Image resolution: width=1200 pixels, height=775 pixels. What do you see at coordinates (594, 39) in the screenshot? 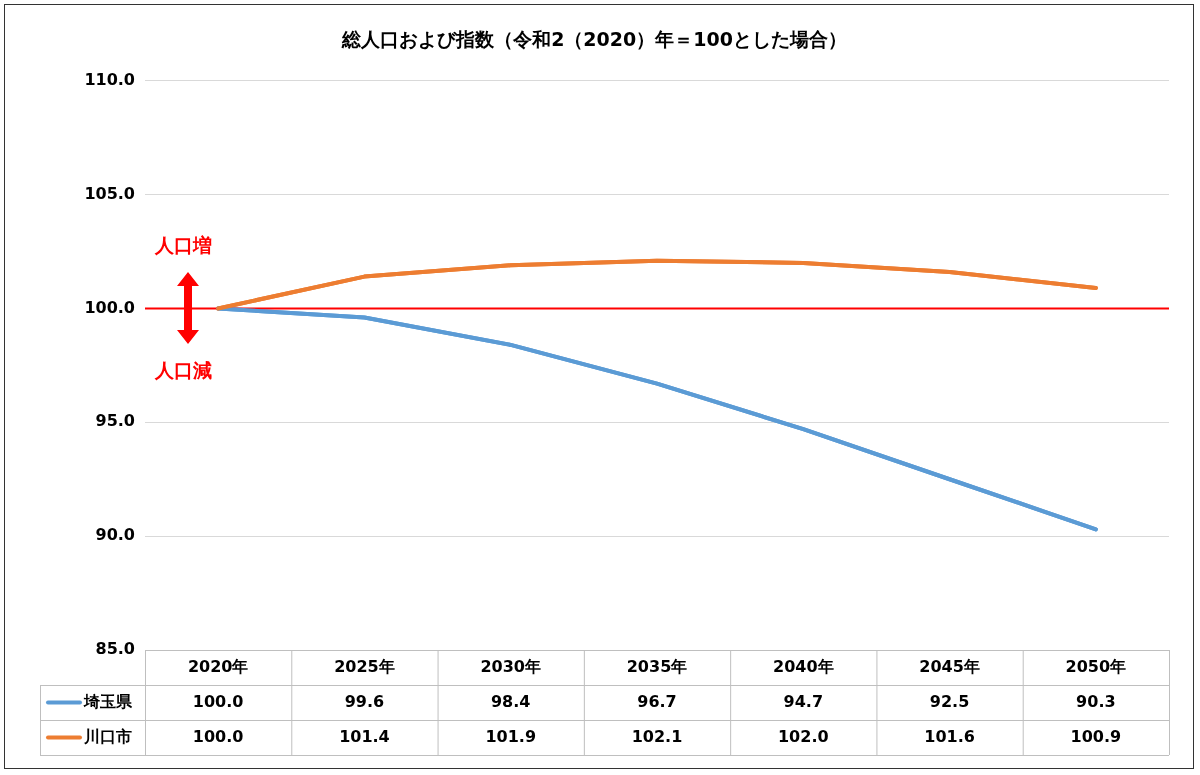
I see `chart-title: 総人口および指数（令和2（2020）年＝100とした場合）` at bounding box center [594, 39].